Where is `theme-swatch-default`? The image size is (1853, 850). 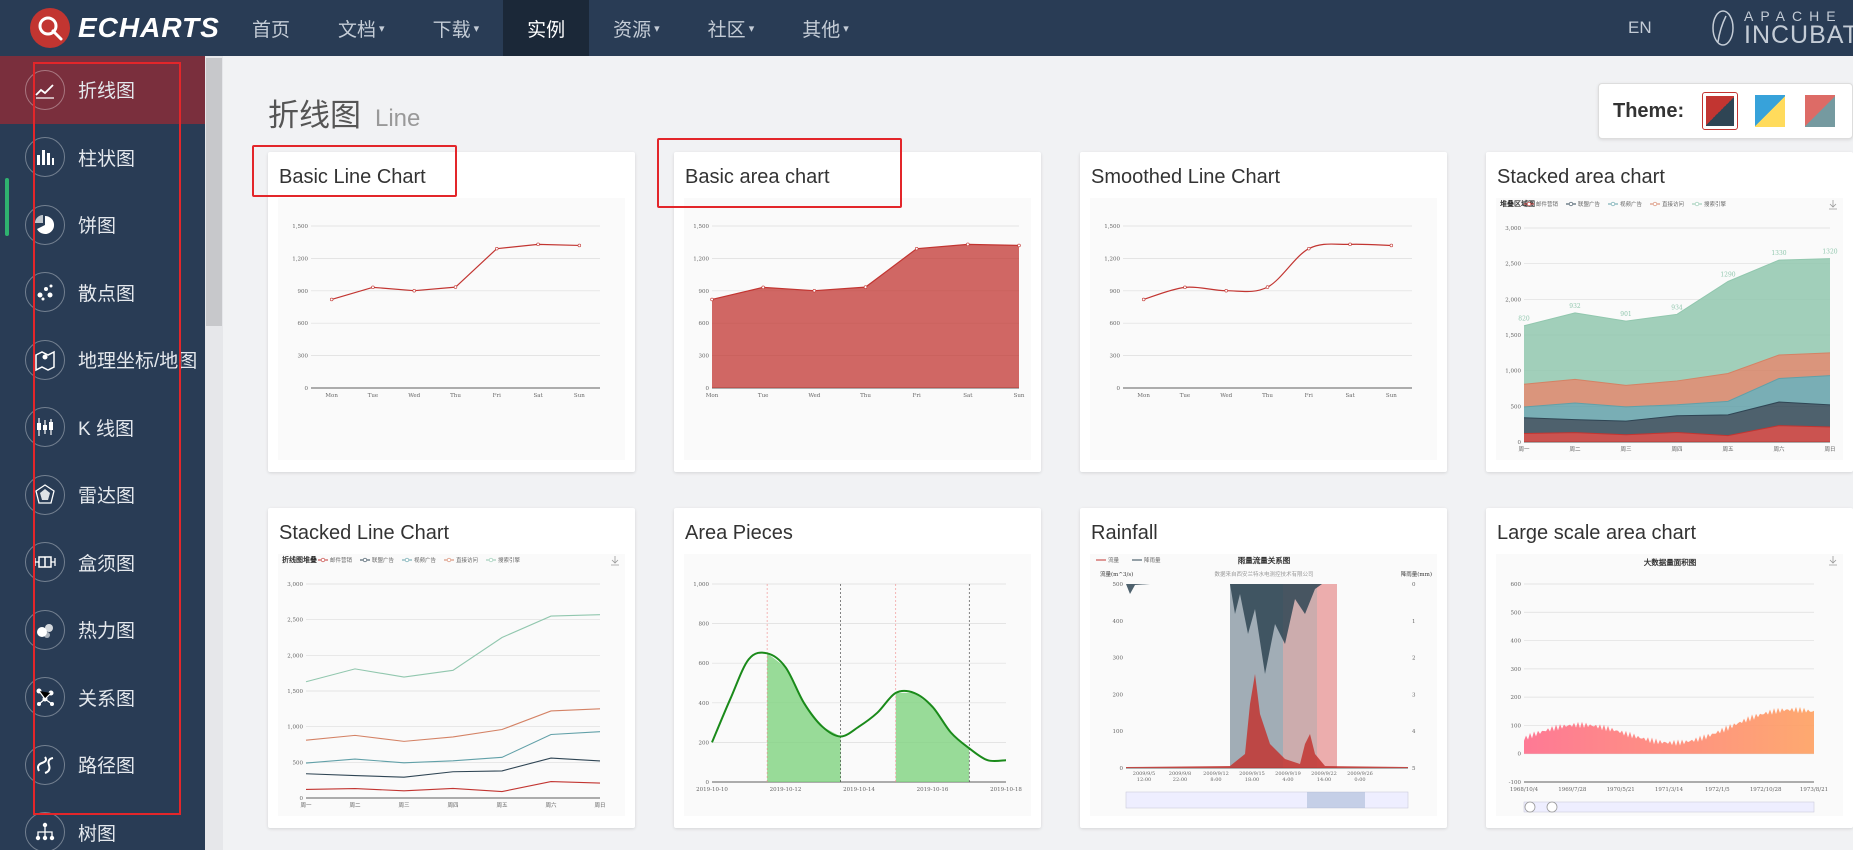
theme-swatch-default is located at coordinates (1720, 111).